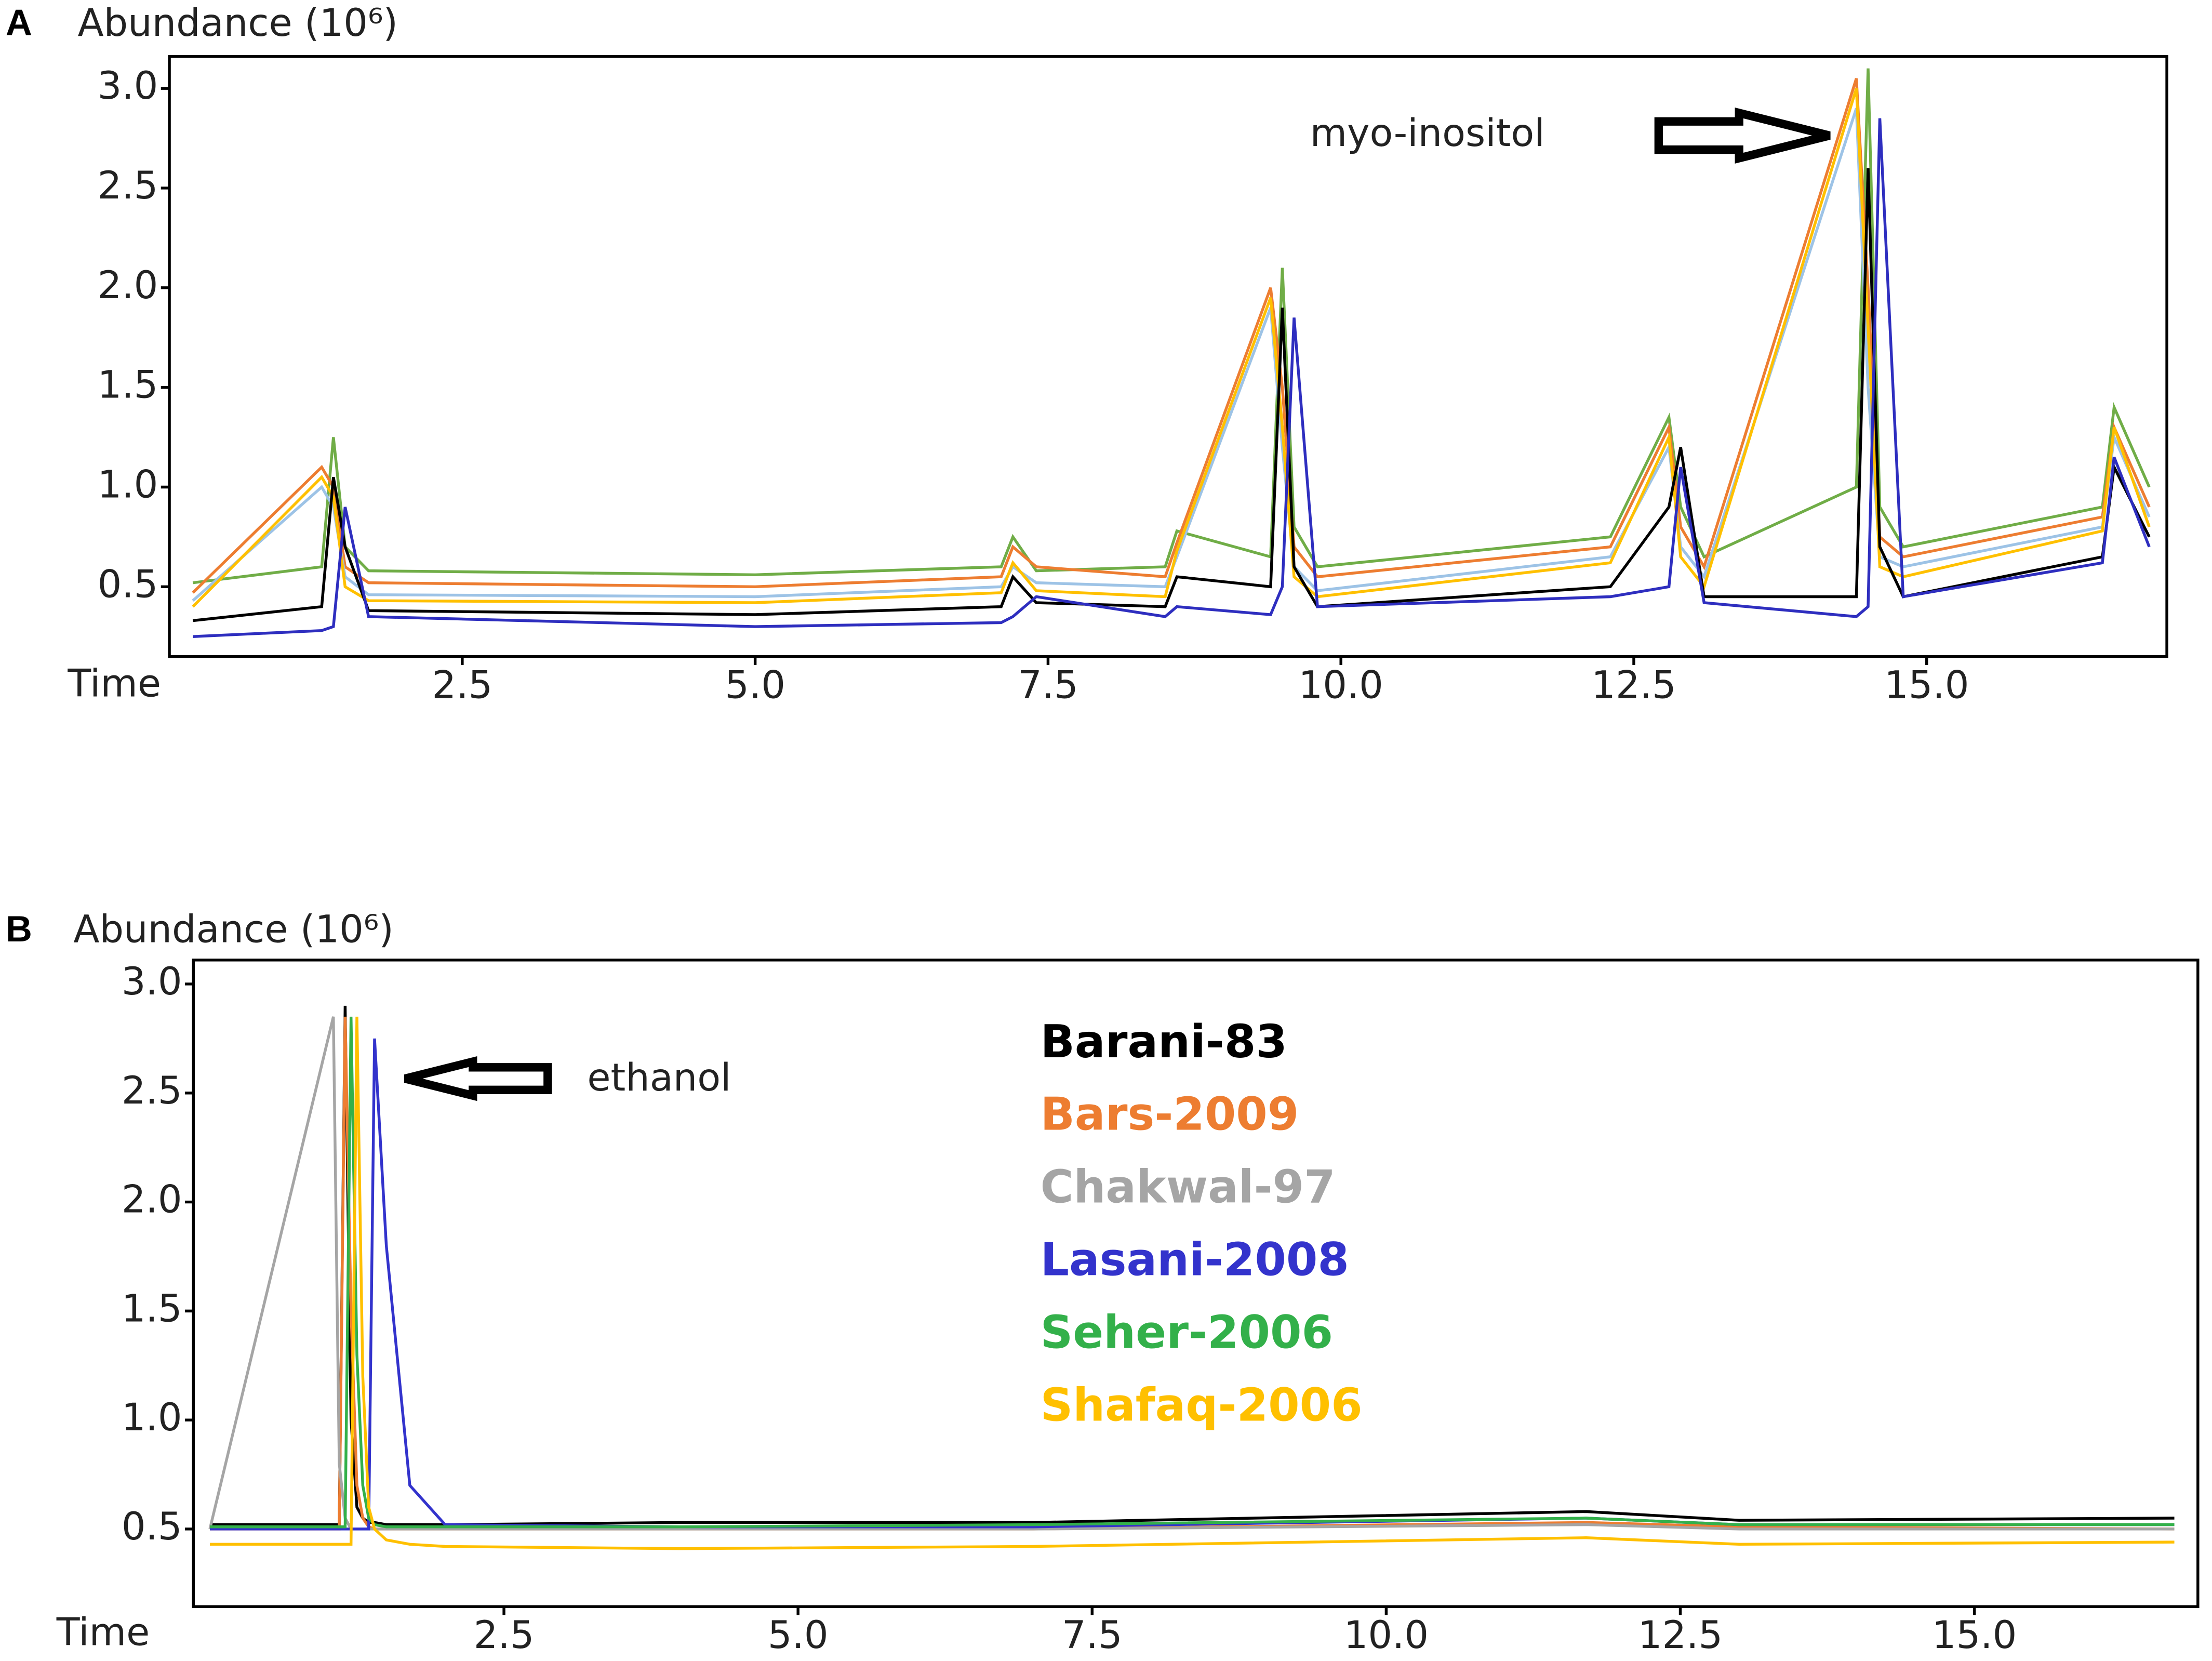 This screenshot has width=2212, height=1661. What do you see at coordinates (1188, 1187) in the screenshot?
I see `legend-entry: Chakwal-97` at bounding box center [1188, 1187].